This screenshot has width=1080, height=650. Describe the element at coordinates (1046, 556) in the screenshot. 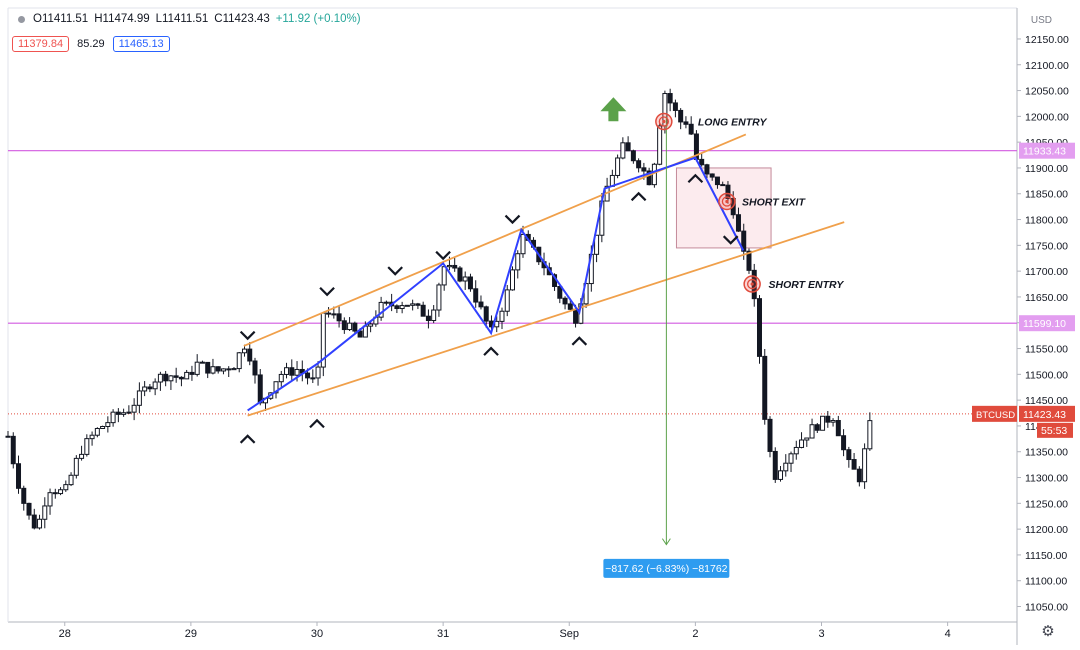

I see `y-tick-label: 11150.00` at that location.